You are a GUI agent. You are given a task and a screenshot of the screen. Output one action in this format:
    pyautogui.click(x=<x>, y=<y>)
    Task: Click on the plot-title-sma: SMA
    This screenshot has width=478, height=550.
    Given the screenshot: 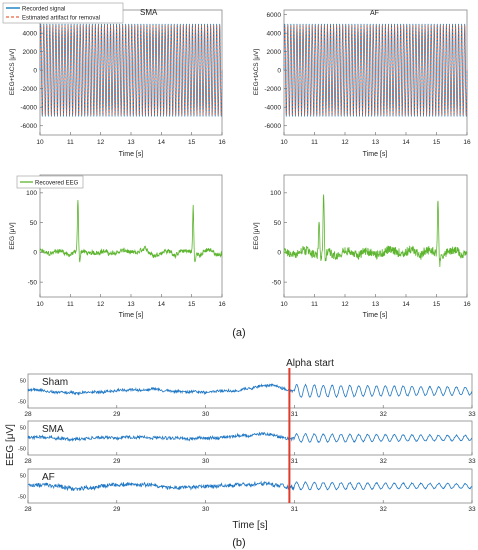 What is the action you would take?
    pyautogui.click(x=149, y=12)
    